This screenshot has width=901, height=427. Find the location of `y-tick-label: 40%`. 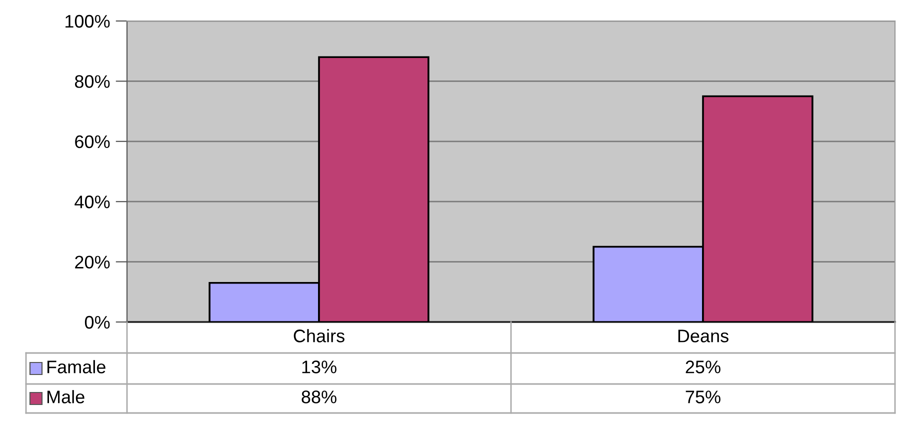

y-tick-label: 40% is located at coordinates (92, 202).